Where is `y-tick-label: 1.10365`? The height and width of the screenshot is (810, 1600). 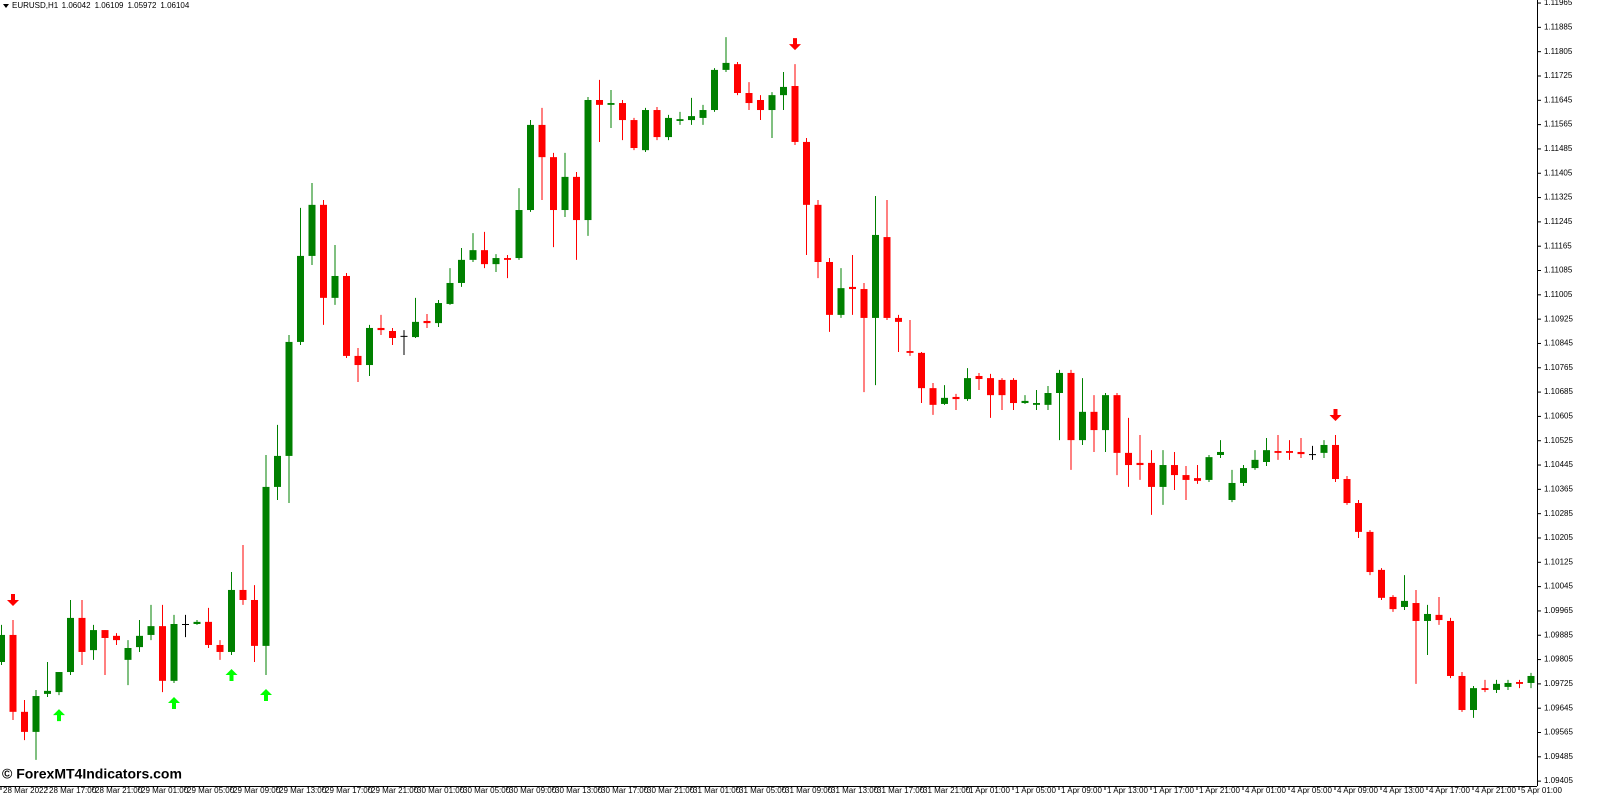
y-tick-label: 1.10365 is located at coordinates (1558, 488).